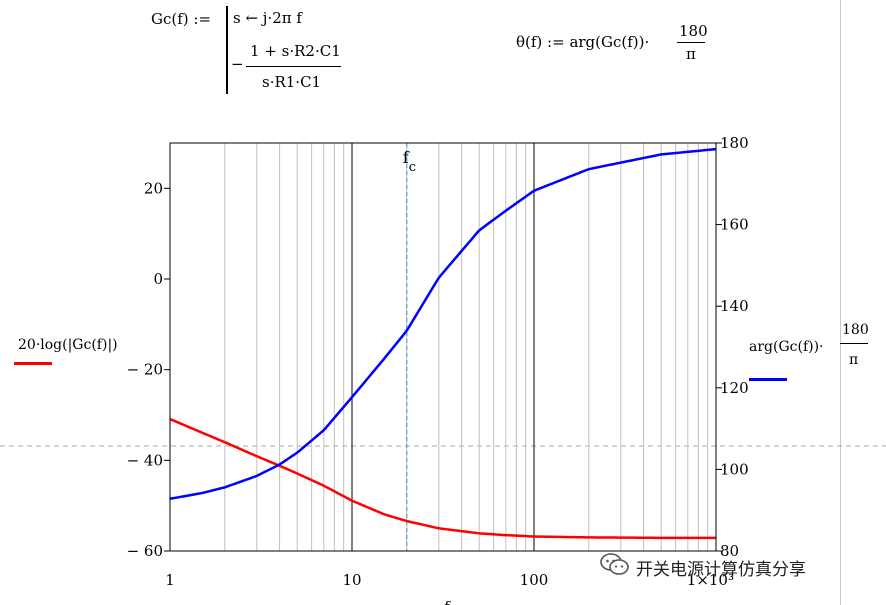 This screenshot has width=886, height=605. I want to click on right-y-tick-label: 180, so click(734, 143).